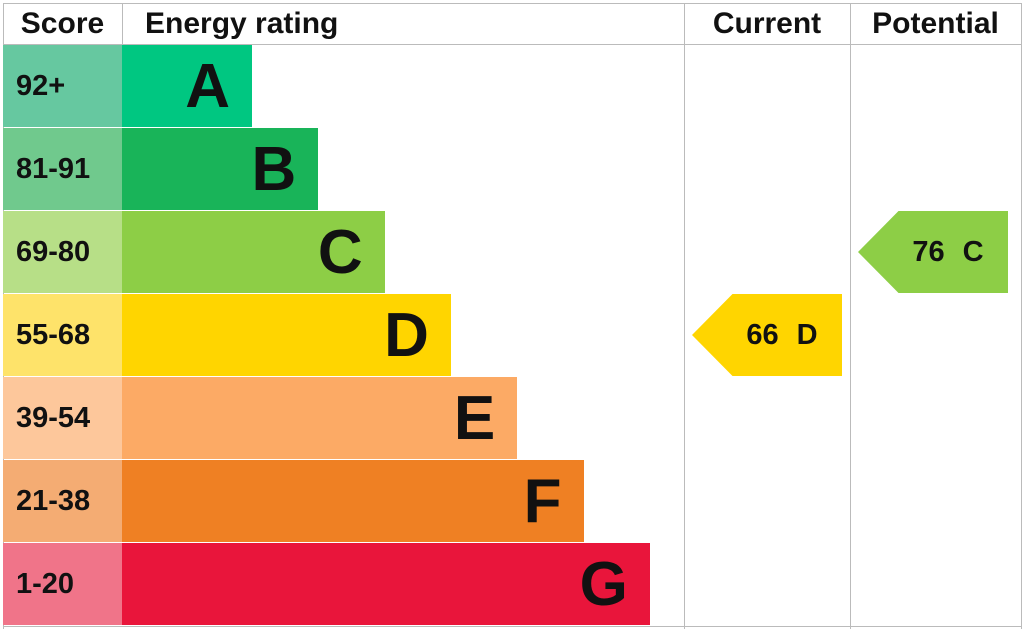 Image resolution: width=1024 pixels, height=629 pixels. I want to click on top-border, so click(512, 3).